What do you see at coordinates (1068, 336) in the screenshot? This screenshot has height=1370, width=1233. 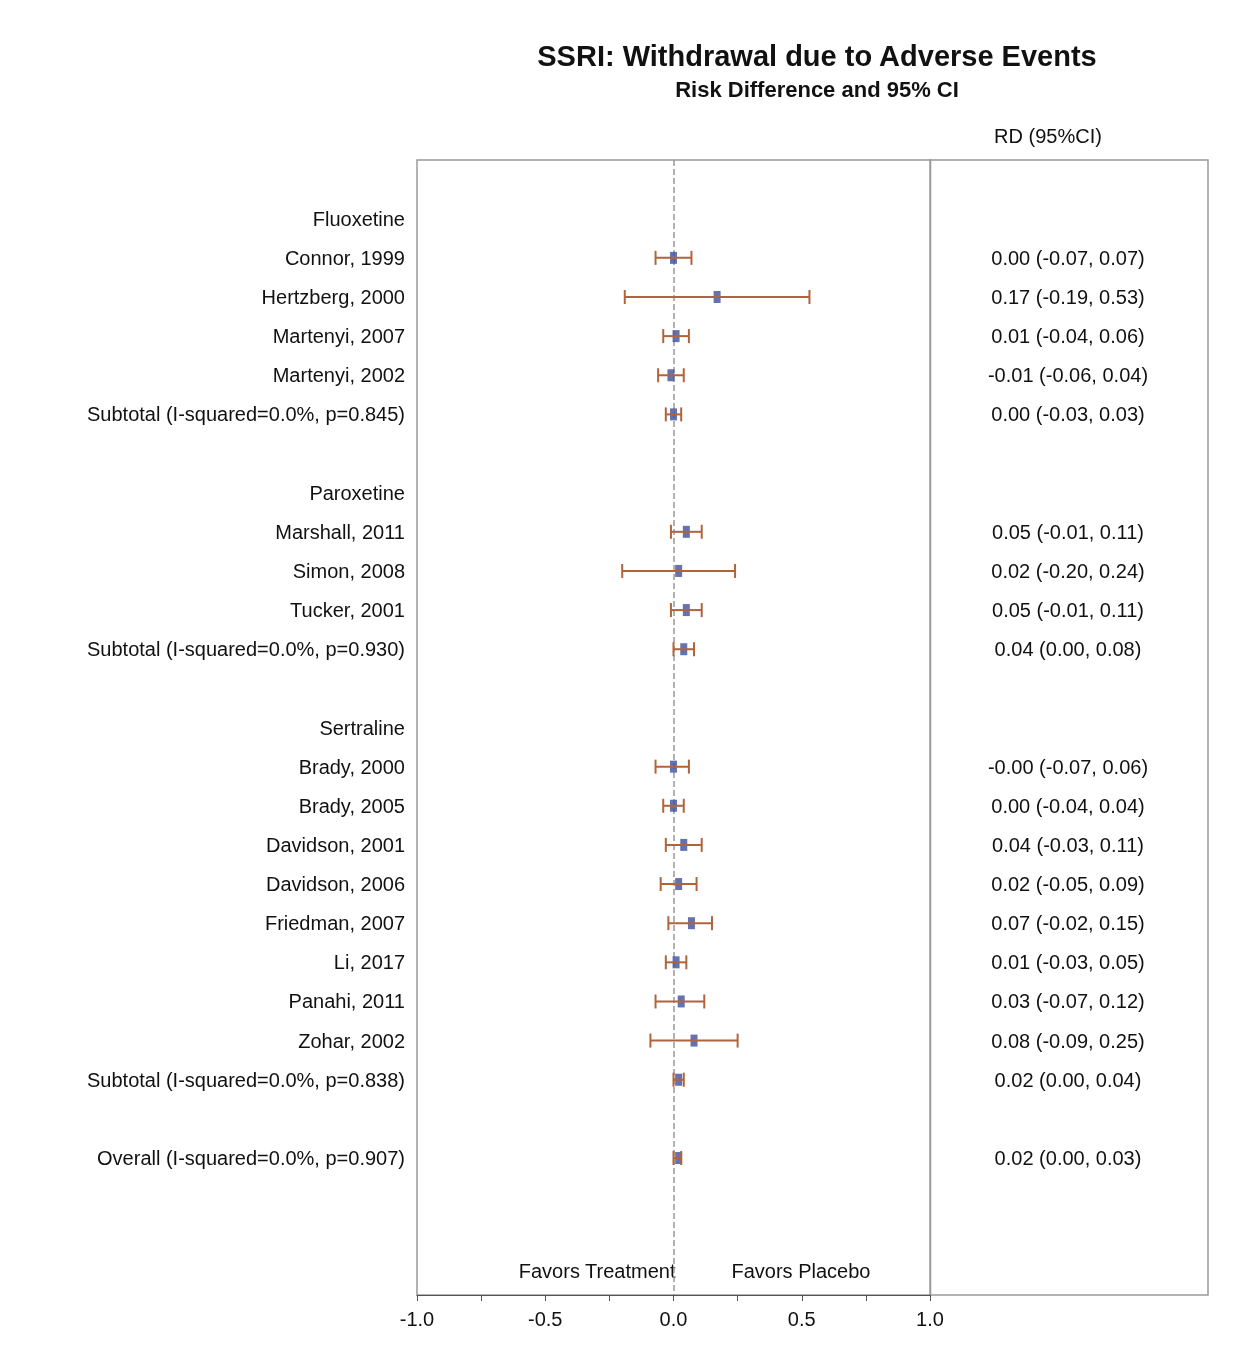 I see `data-label: 0.01 (-0.04, 0.06)` at bounding box center [1068, 336].